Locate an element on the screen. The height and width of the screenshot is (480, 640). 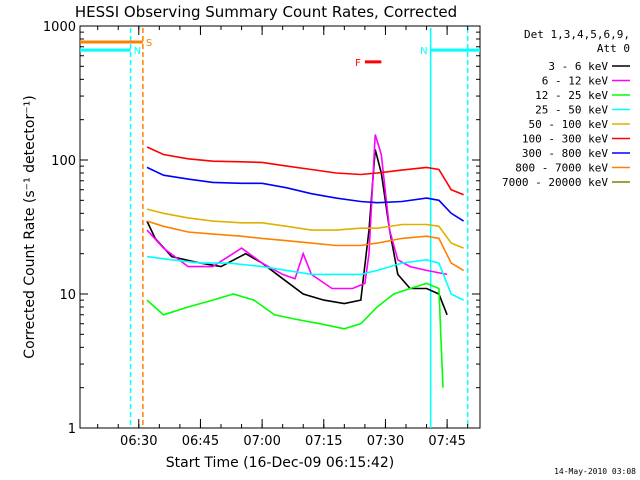
y-axis-label: Corrected Count Rate (s⁻¹ detector⁻¹) is located at coordinates (30, 226).